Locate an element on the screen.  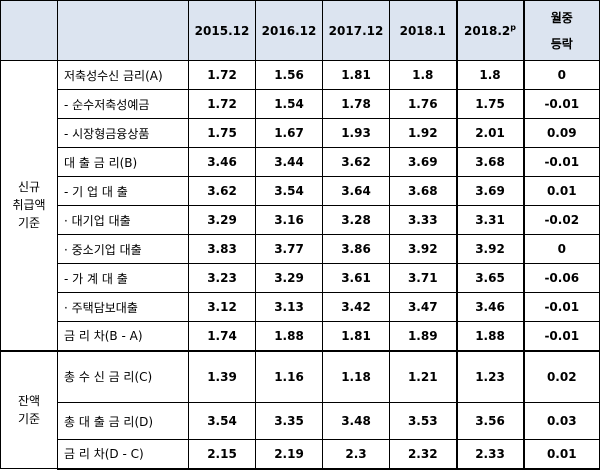
value-cell: 2.3 is located at coordinates (356, 454).